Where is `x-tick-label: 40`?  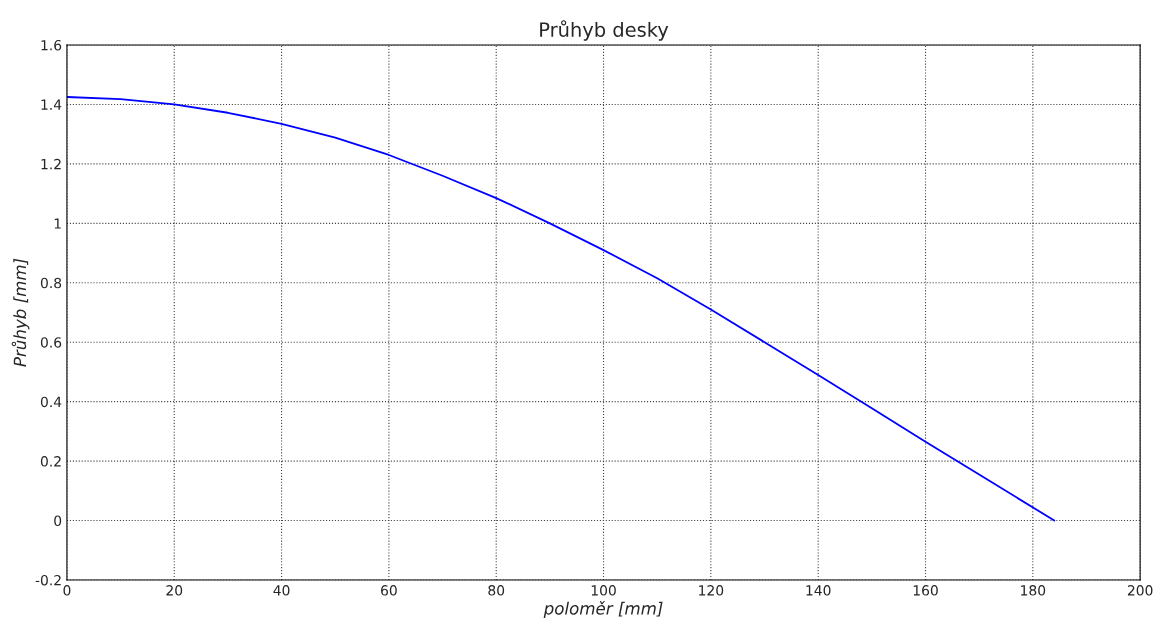
x-tick-label: 40 is located at coordinates (281, 590).